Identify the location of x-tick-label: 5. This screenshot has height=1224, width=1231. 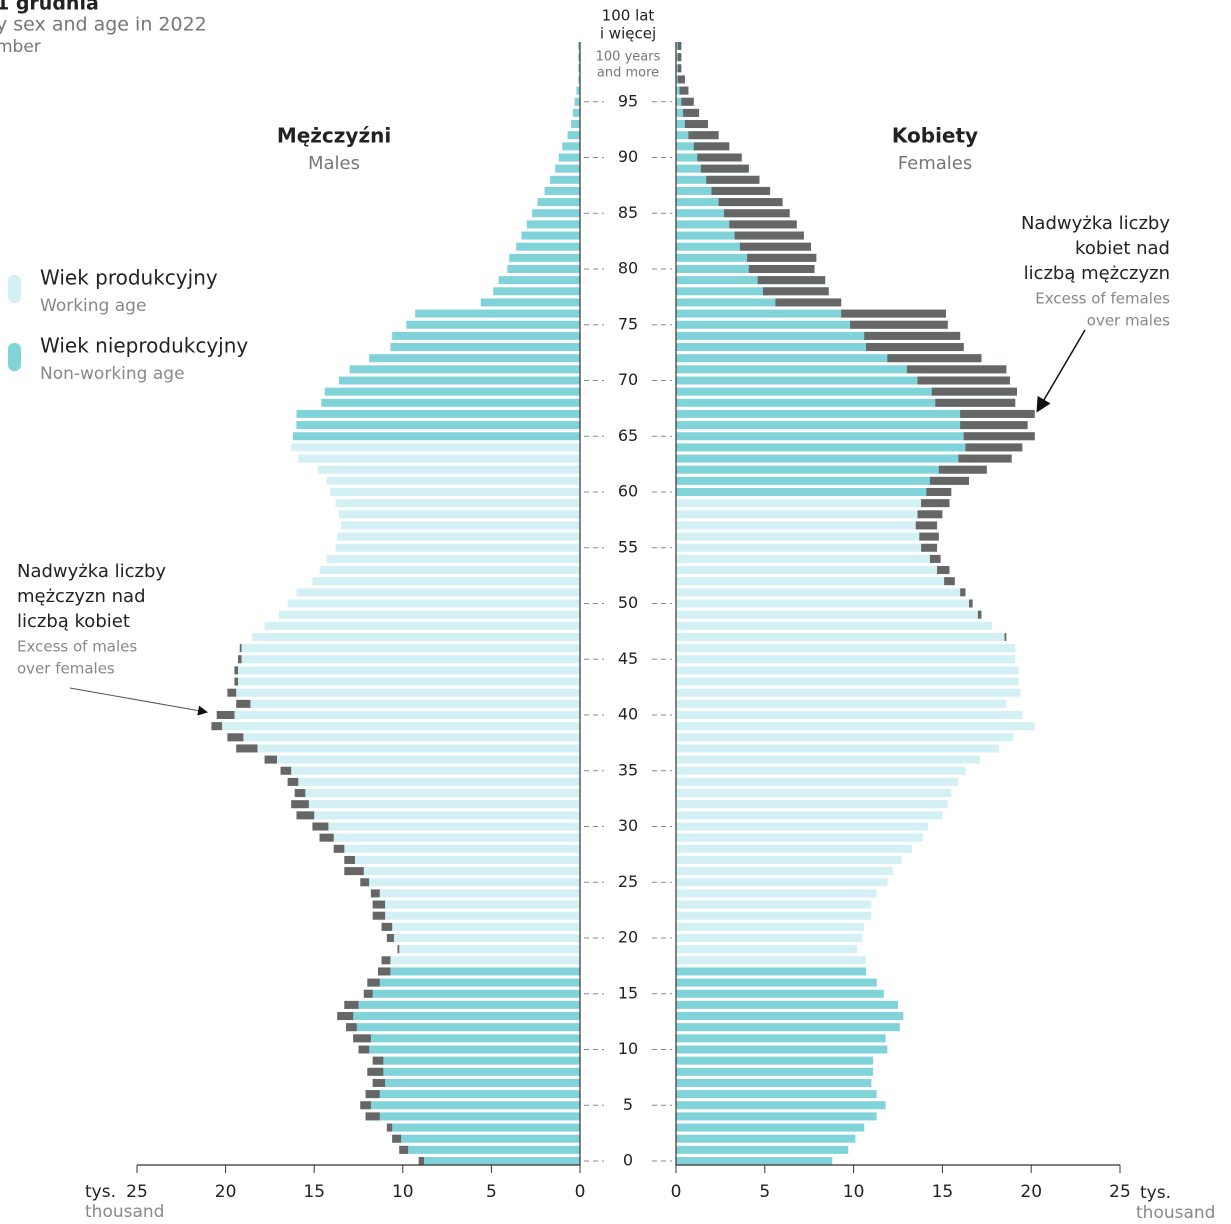
(491, 1192).